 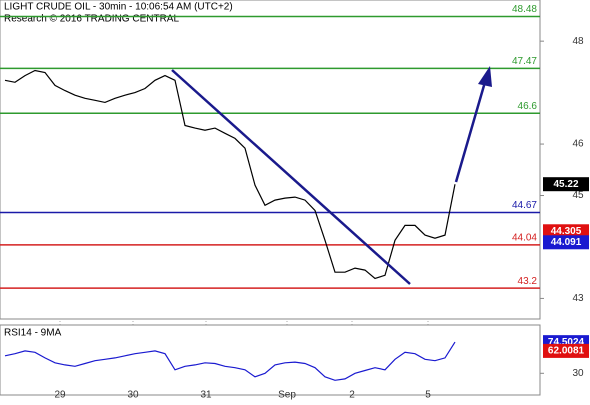 I want to click on y-tick-label: 46, so click(x=578, y=144).